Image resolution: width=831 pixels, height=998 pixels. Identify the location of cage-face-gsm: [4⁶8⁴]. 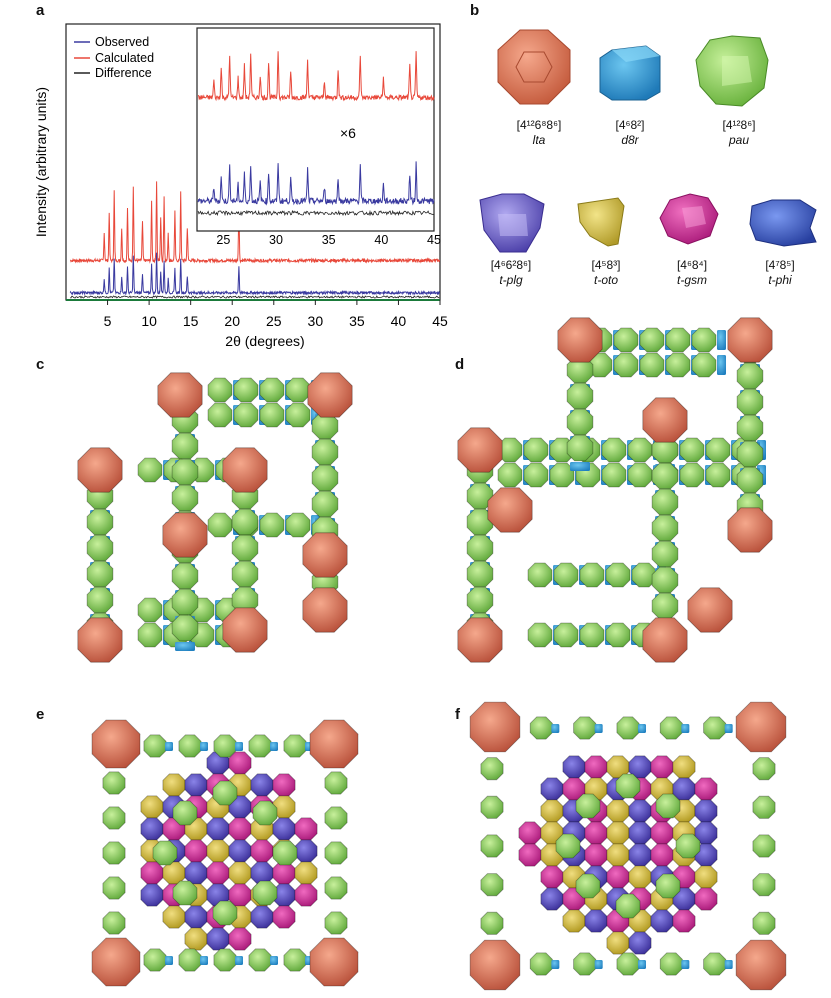
(692, 265).